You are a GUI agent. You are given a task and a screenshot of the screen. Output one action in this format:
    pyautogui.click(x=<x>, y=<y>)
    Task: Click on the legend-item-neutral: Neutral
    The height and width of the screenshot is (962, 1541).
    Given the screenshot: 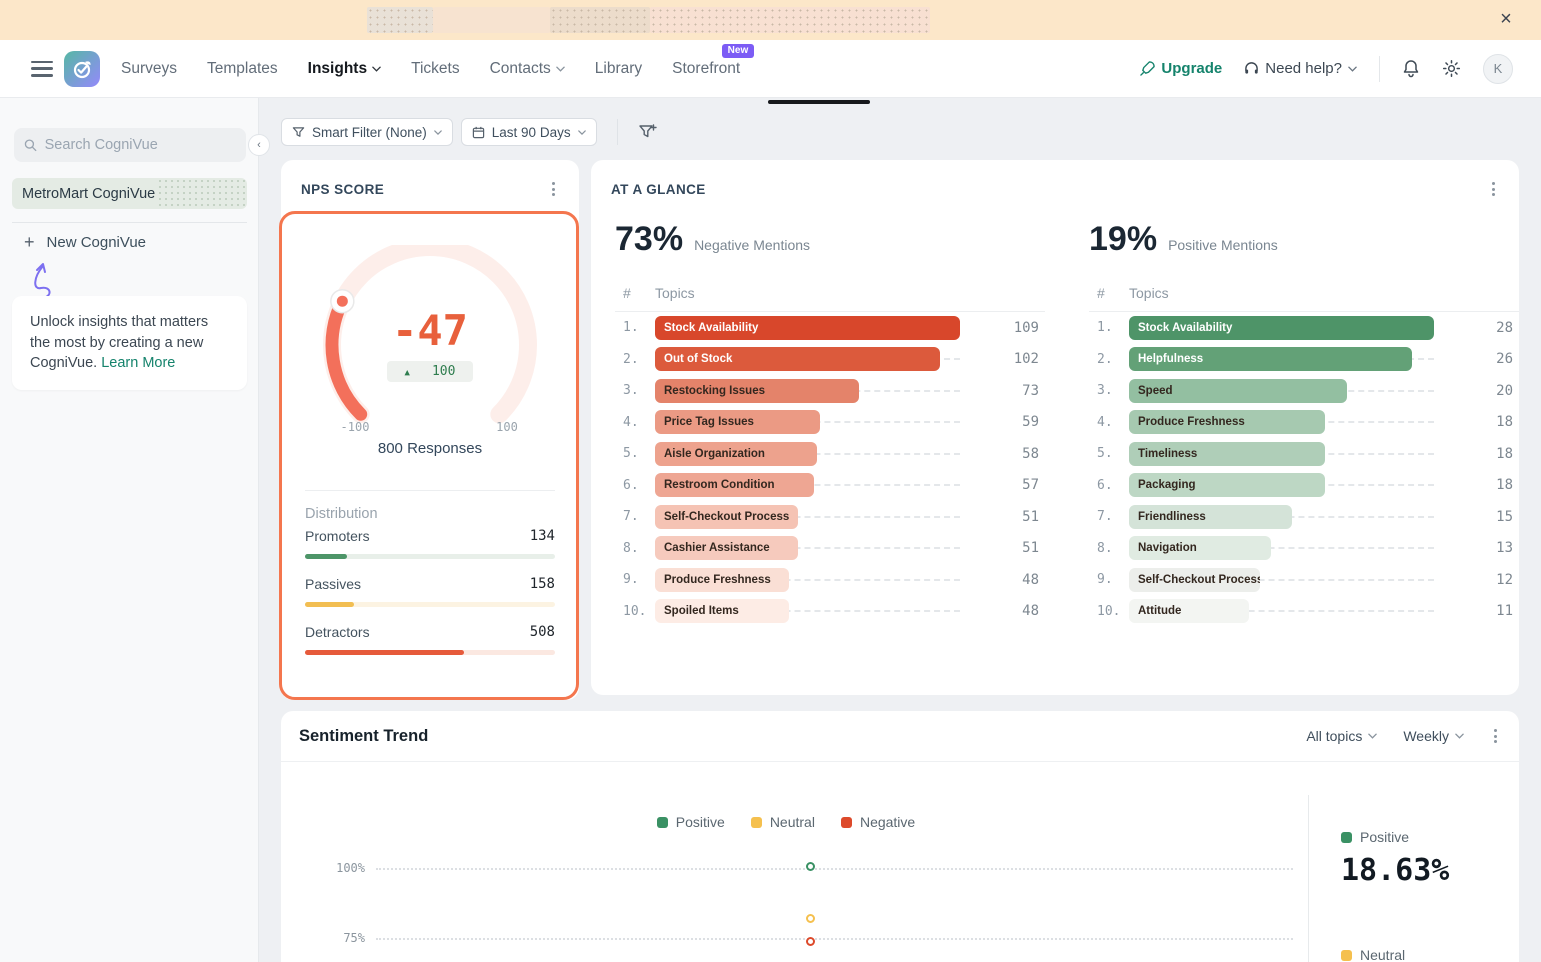 What is the action you would take?
    pyautogui.click(x=782, y=822)
    